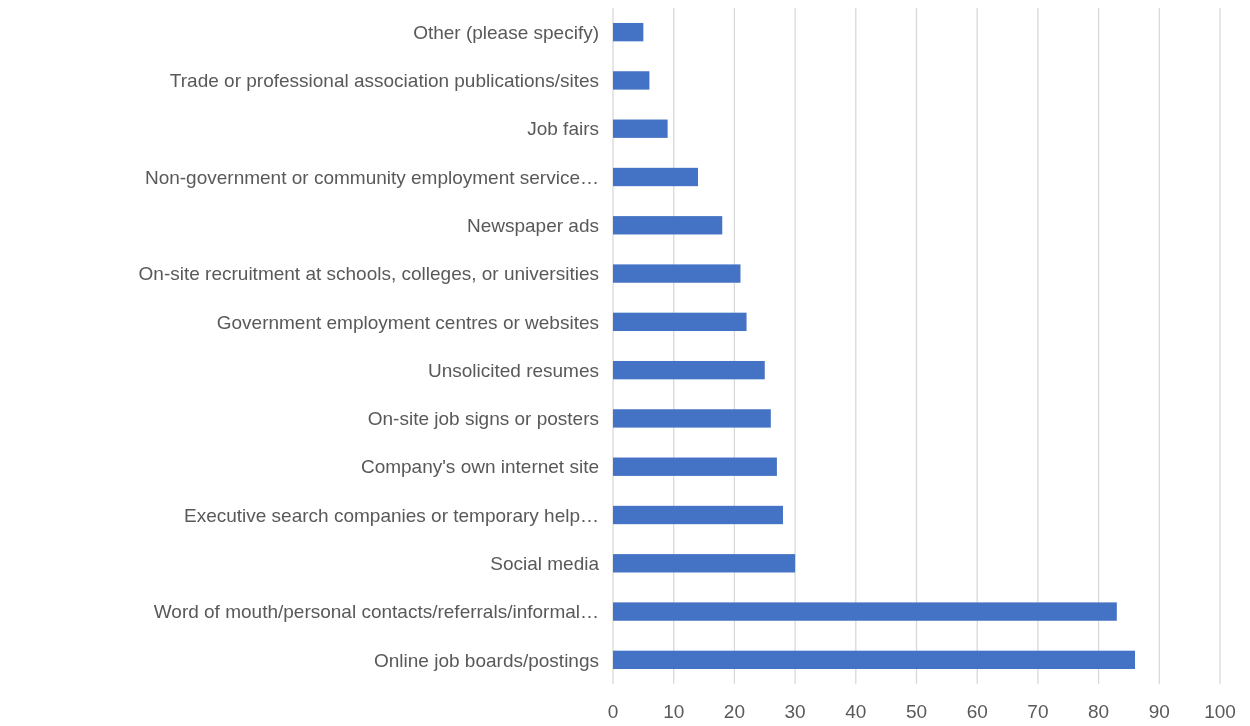  Describe the element at coordinates (479, 467) in the screenshot. I see `y-tick-label: Company's own internet site` at that location.